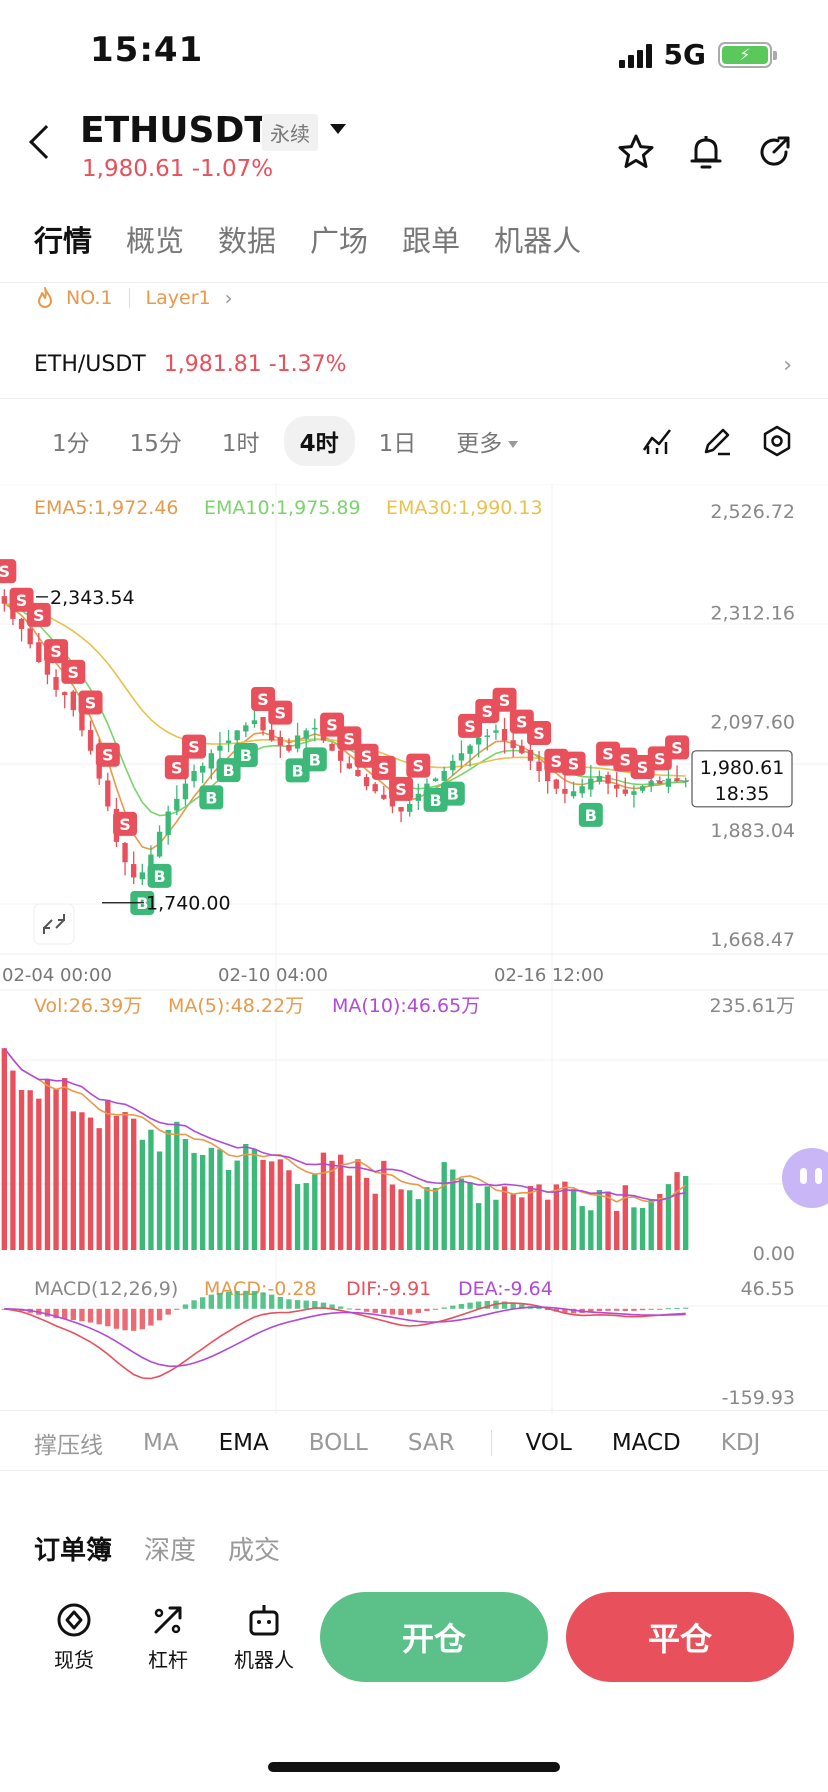 This screenshot has height=1792, width=828. I want to click on tab-square: 广场, so click(339, 241).